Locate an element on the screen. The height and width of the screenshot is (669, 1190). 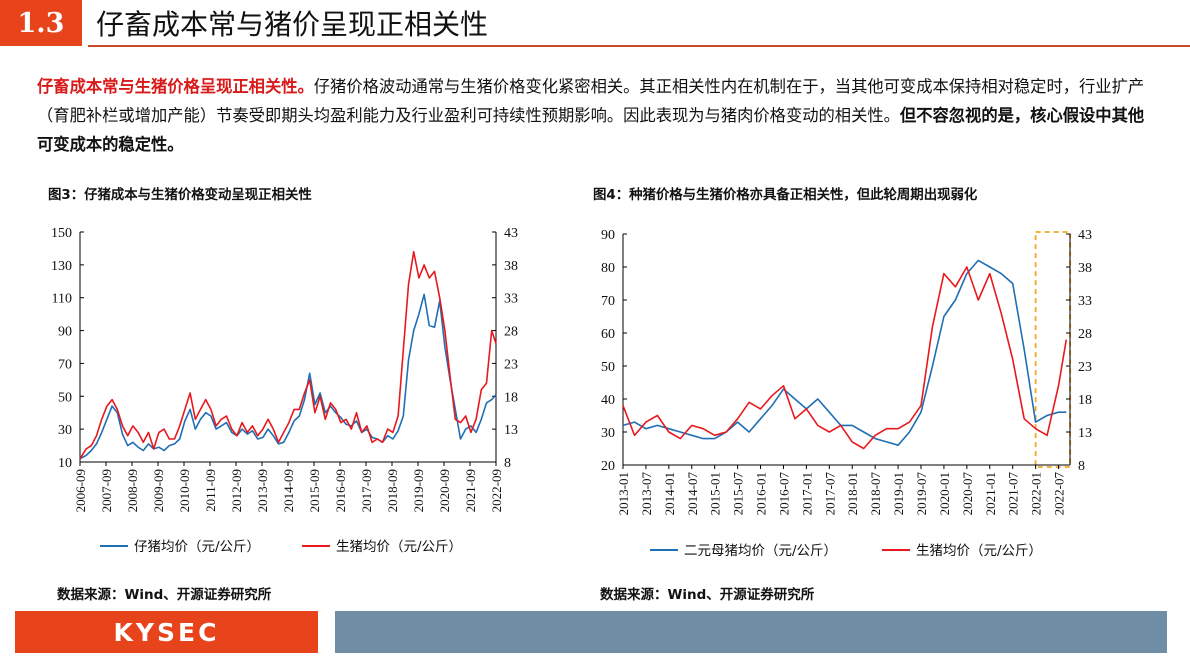
x-tick-label: 2022-09 is located at coordinates (496, 490).